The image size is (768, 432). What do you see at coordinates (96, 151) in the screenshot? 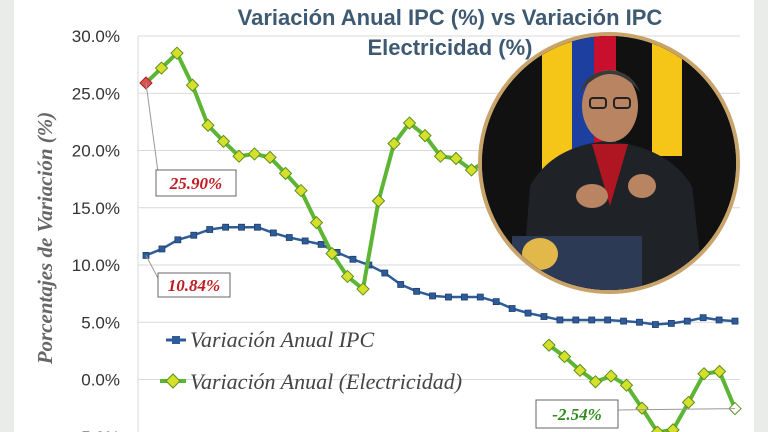
I see `y-tick-label: 20.0%` at bounding box center [96, 151].